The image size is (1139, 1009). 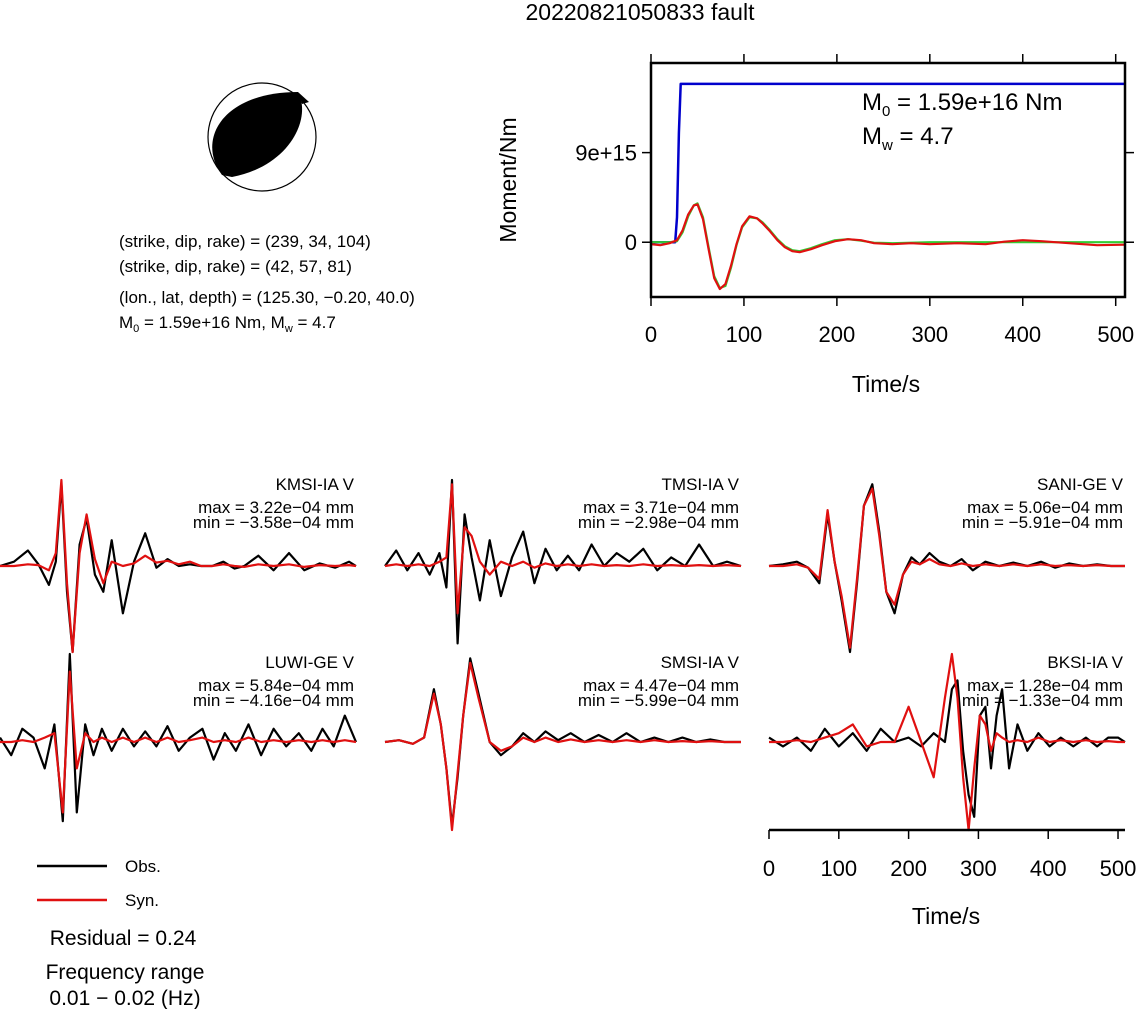 What do you see at coordinates (854, 198) in the screenshot?
I see `moment-y-ticks: 0 9e+15` at bounding box center [854, 198].